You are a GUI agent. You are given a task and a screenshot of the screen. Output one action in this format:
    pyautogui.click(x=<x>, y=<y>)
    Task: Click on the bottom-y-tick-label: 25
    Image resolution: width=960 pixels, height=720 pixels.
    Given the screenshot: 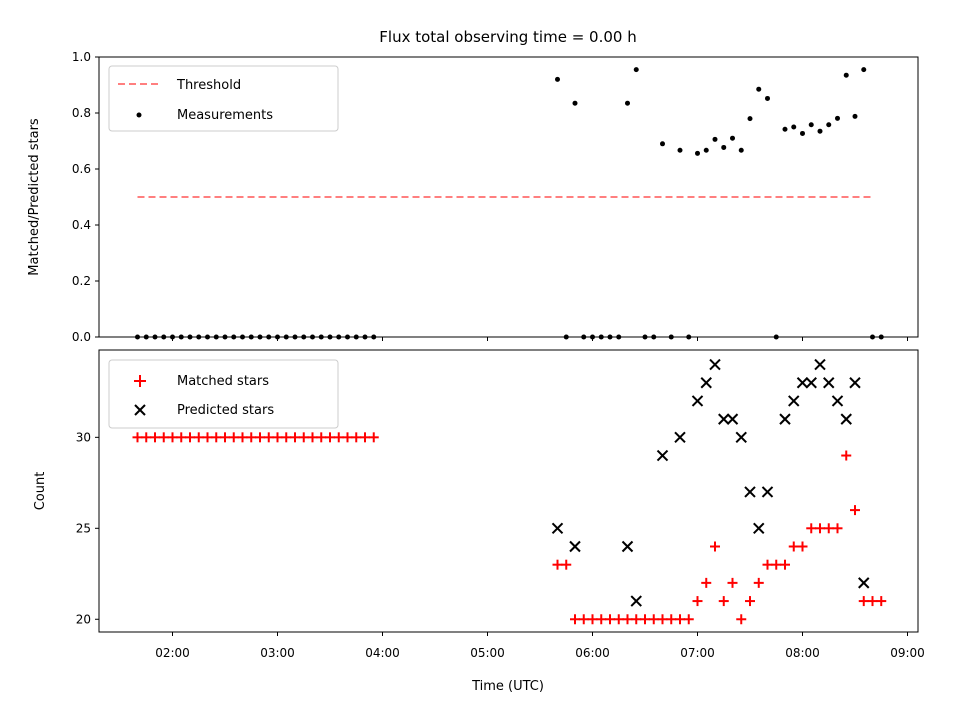 What is the action you would take?
    pyautogui.click(x=83, y=528)
    